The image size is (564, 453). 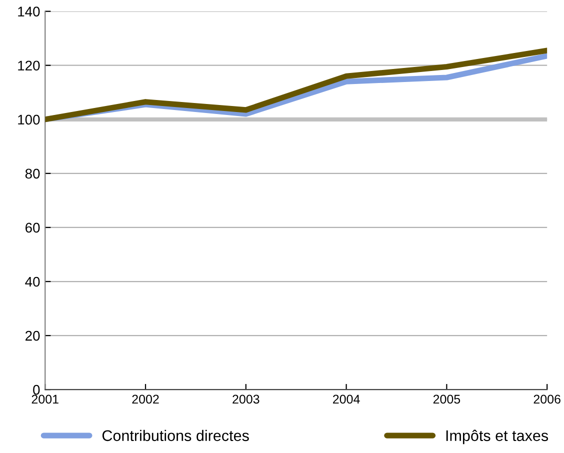 What do you see at coordinates (33, 335) in the screenshot?
I see `y-tick-label: 20` at bounding box center [33, 335].